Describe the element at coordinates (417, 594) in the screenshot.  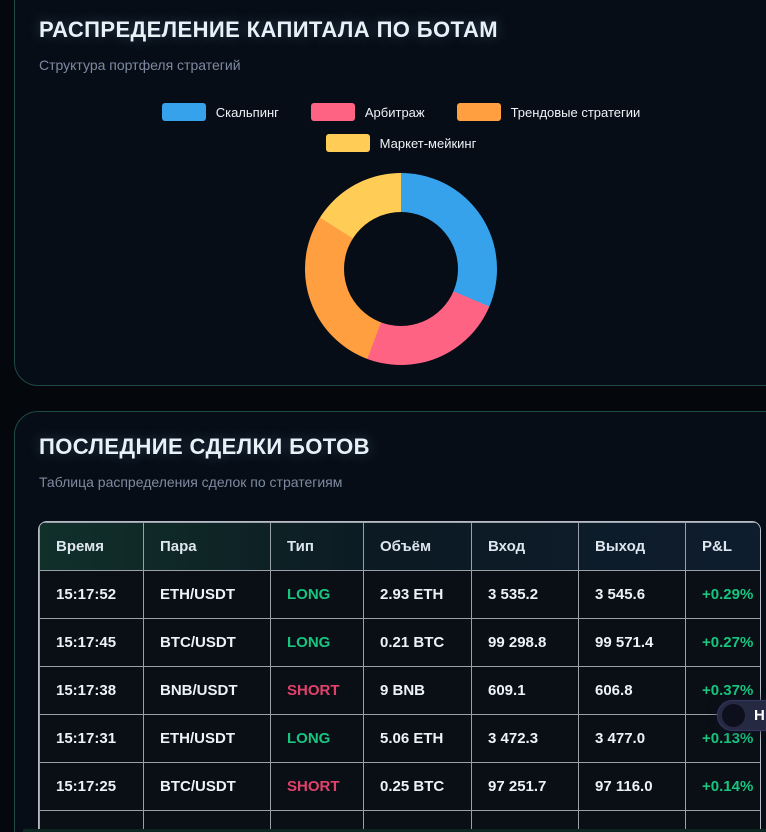
I see `trade-volume: 2.93 ETH` at that location.